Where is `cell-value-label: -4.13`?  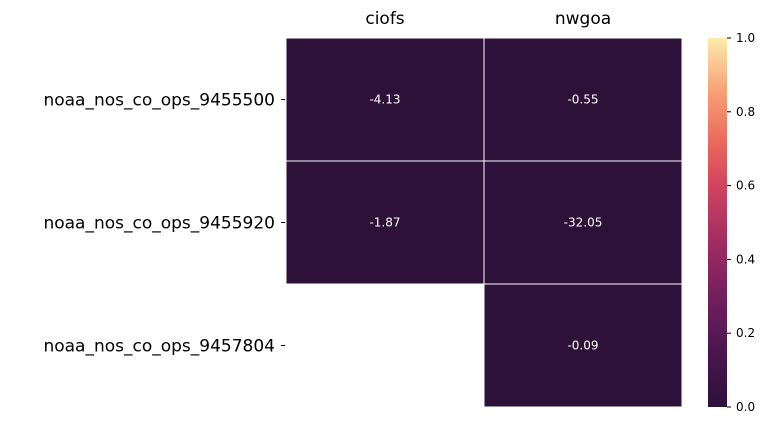
cell-value-label: -4.13 is located at coordinates (384, 100).